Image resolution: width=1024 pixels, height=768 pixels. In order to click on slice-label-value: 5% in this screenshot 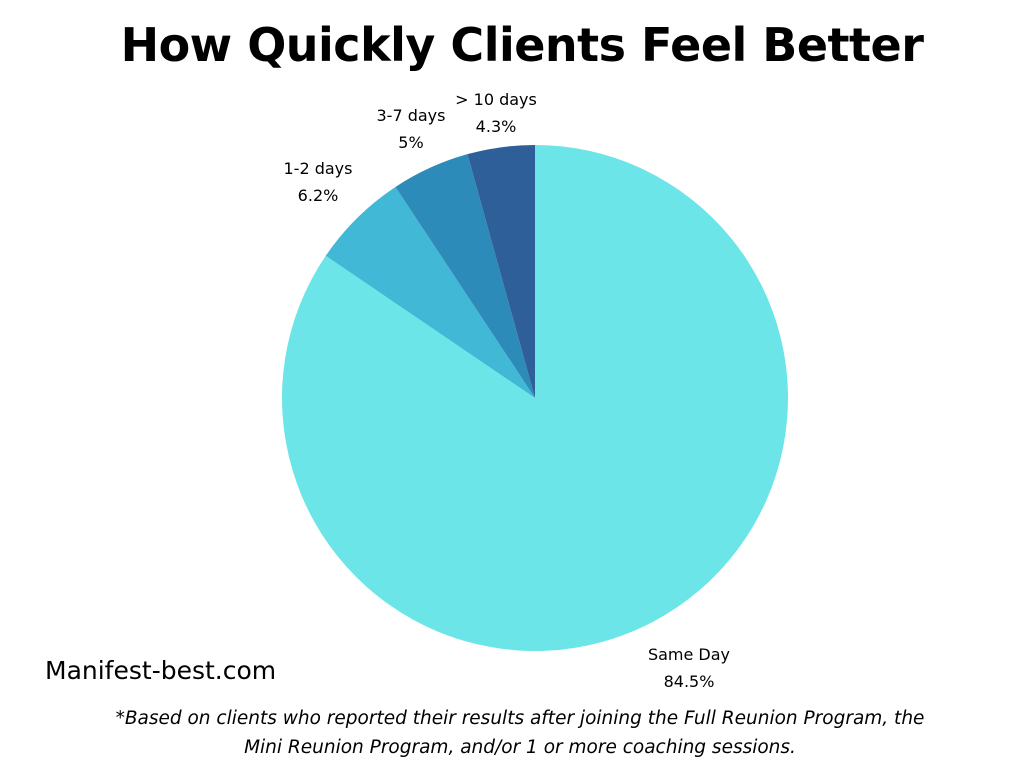, I will do `click(411, 142)`.